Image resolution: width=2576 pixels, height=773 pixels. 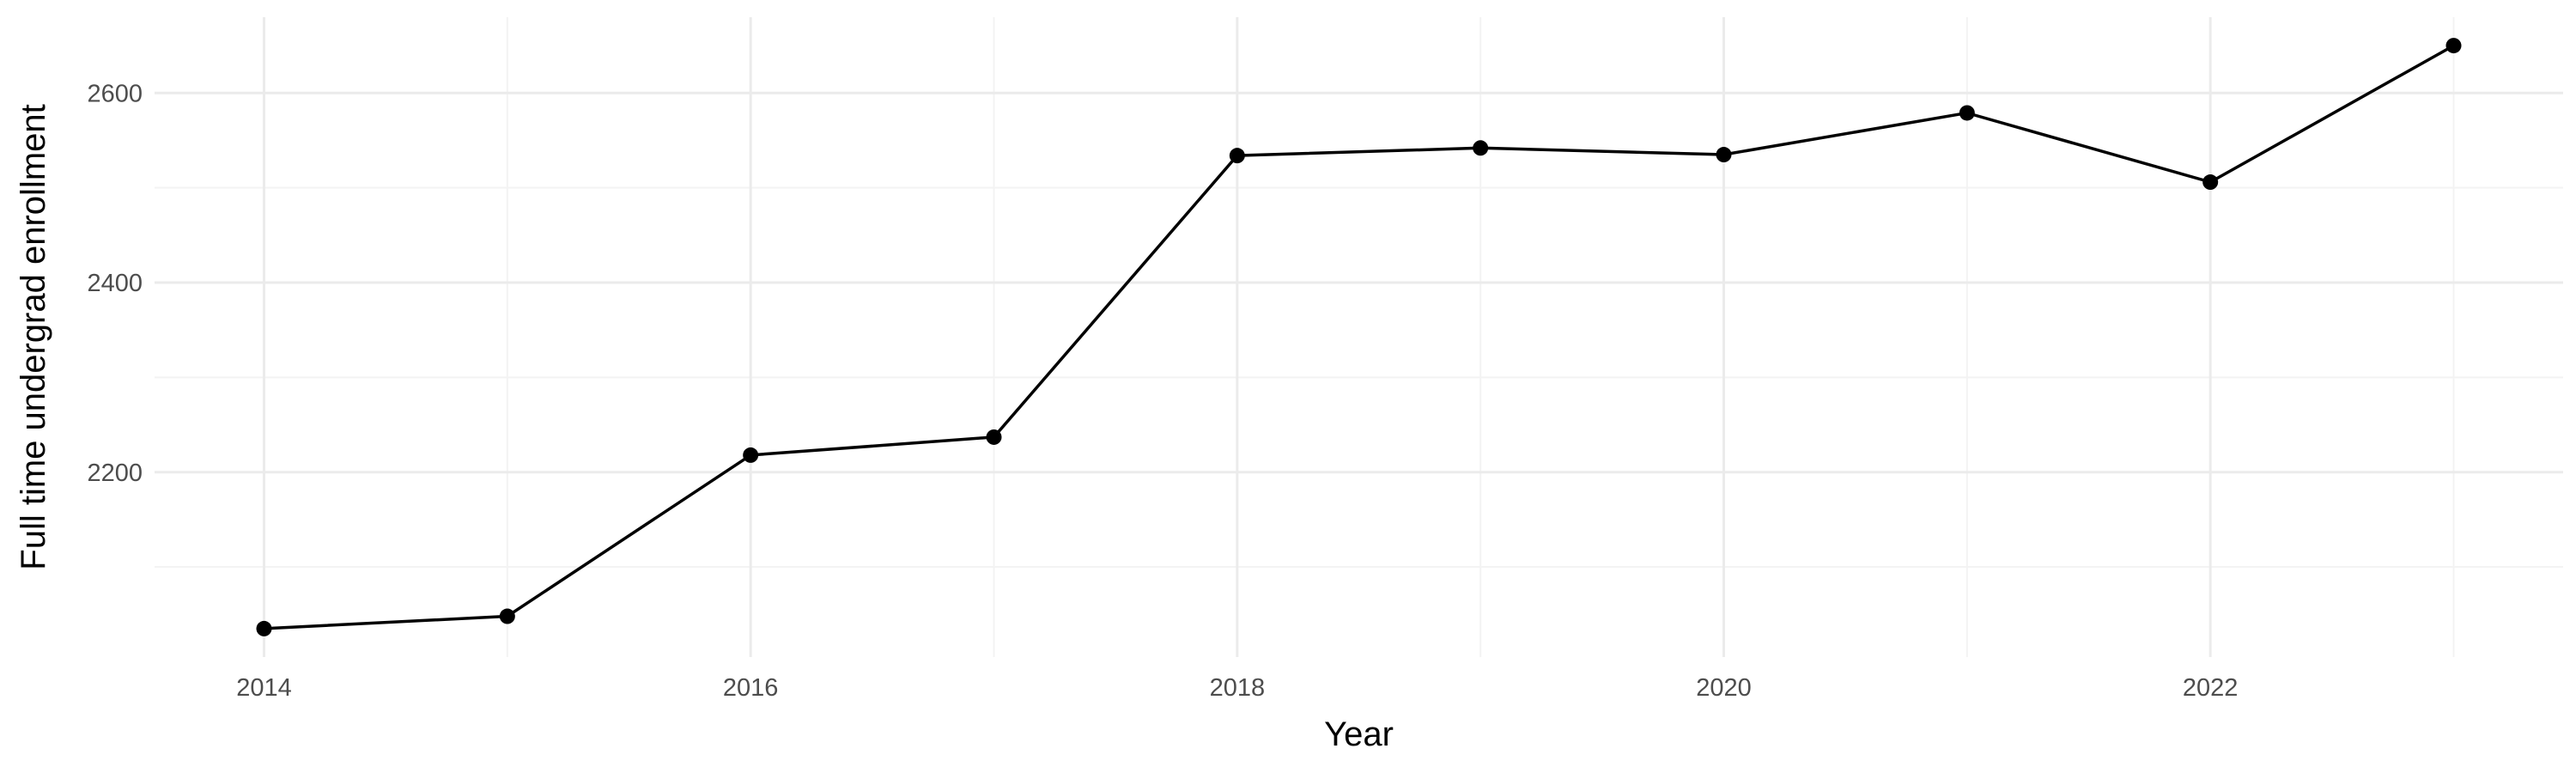 I want to click on x-axis-title: Year, so click(x=1359, y=734).